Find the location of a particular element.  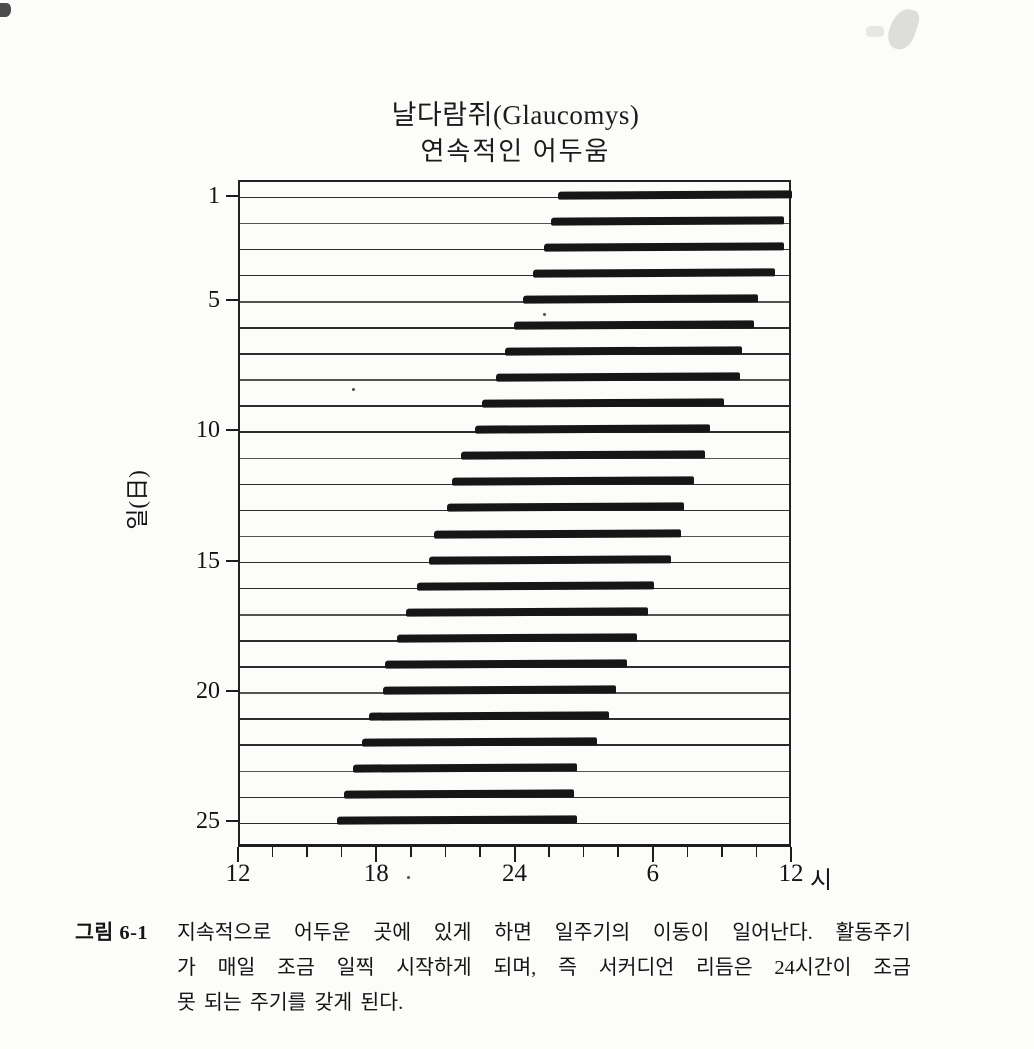

chart-title-line1: 날다람쥐(Glaucomys) is located at coordinates (515, 115).